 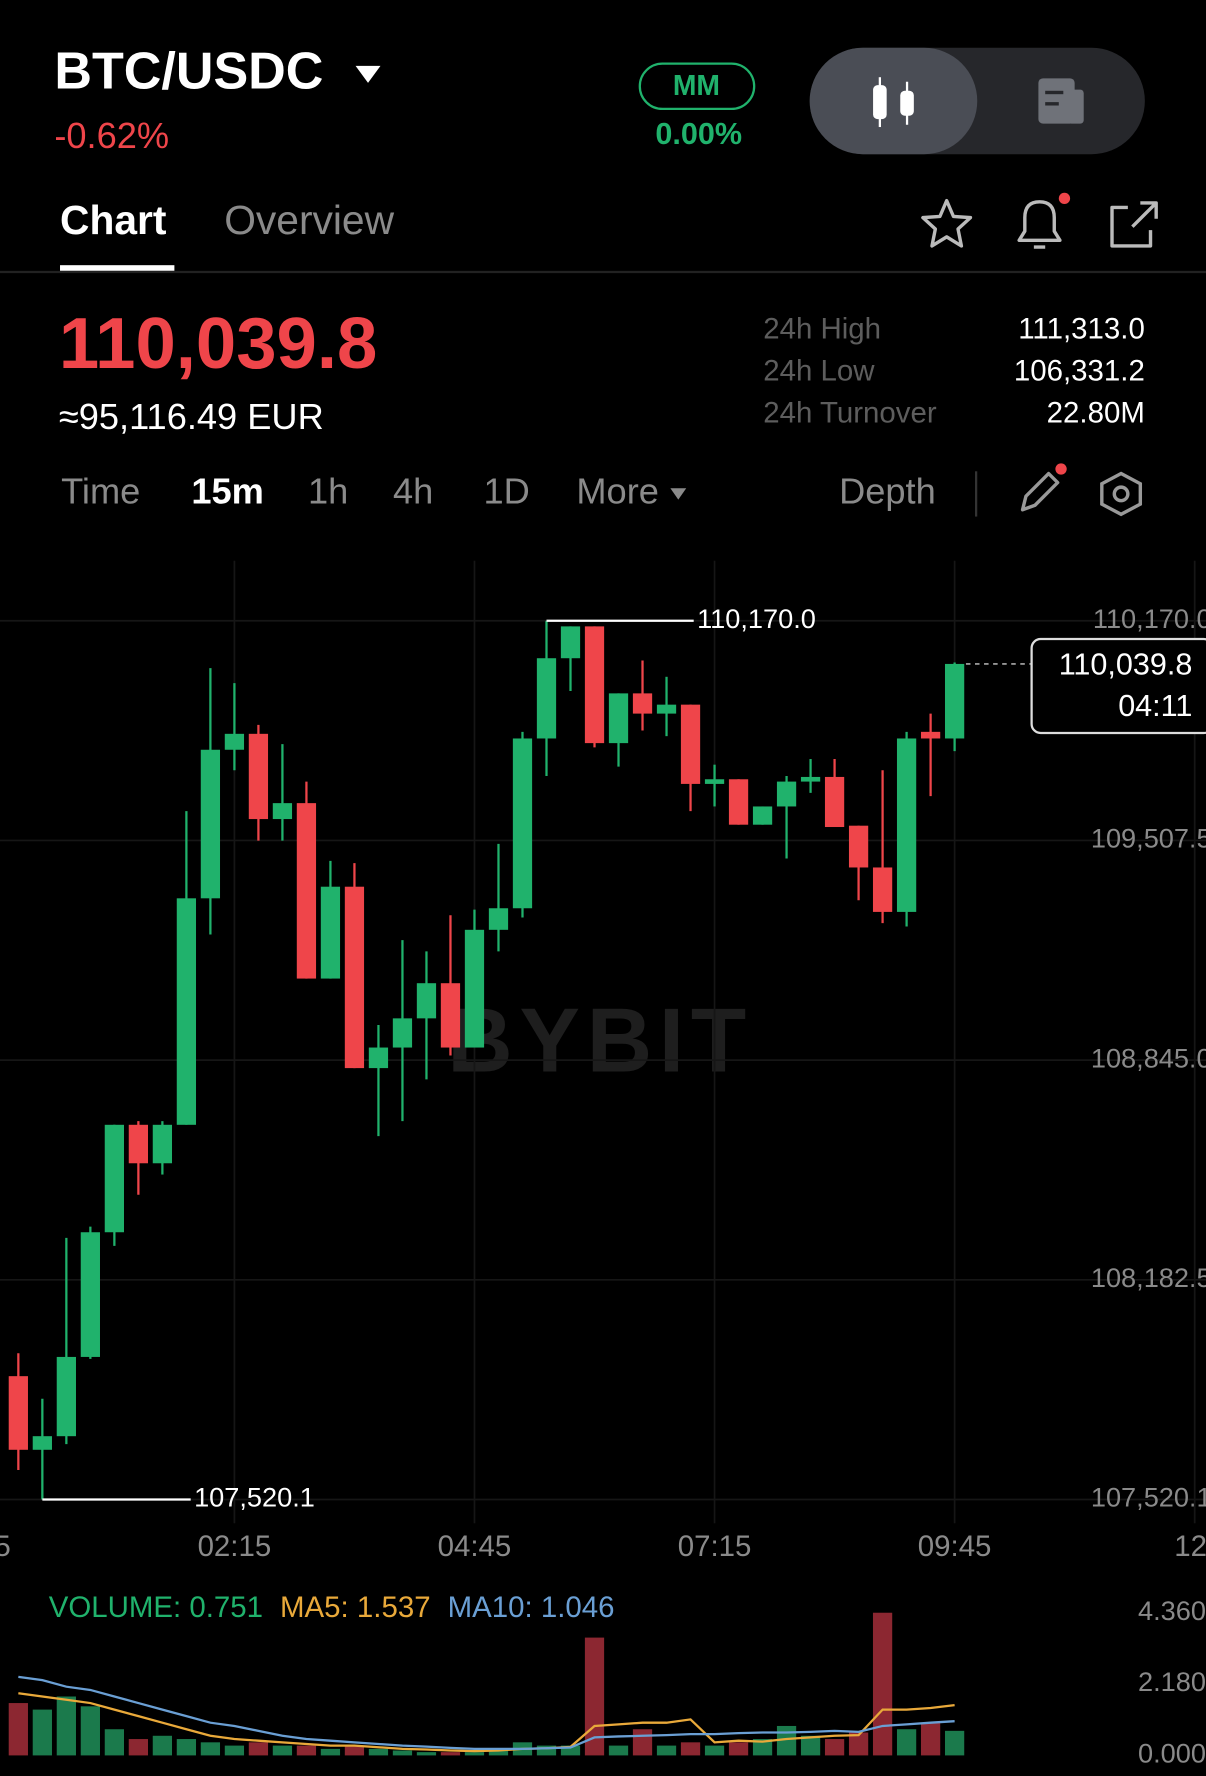 What do you see at coordinates (5, 1546) in the screenshot?
I see `x-tick-label: 45` at bounding box center [5, 1546].